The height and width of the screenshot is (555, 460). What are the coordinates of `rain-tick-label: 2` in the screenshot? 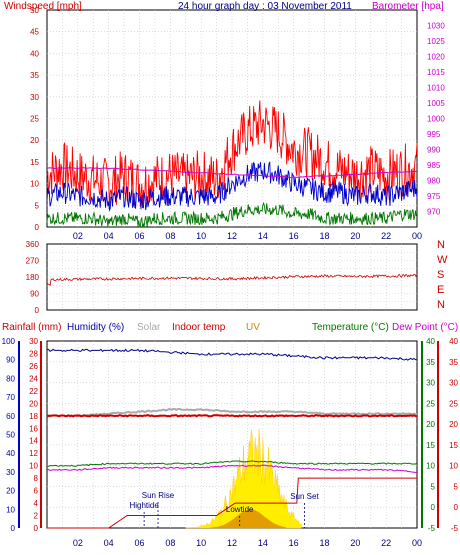 It's located at (36, 516).